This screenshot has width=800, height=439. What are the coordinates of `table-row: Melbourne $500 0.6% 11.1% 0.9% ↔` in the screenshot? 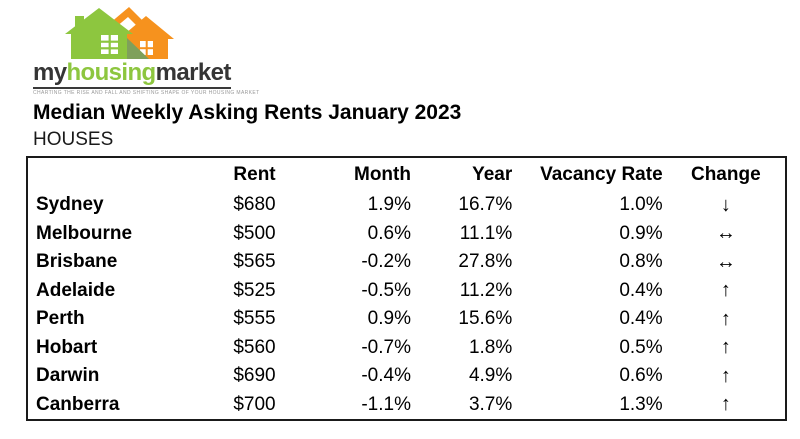 It's located at (406, 234).